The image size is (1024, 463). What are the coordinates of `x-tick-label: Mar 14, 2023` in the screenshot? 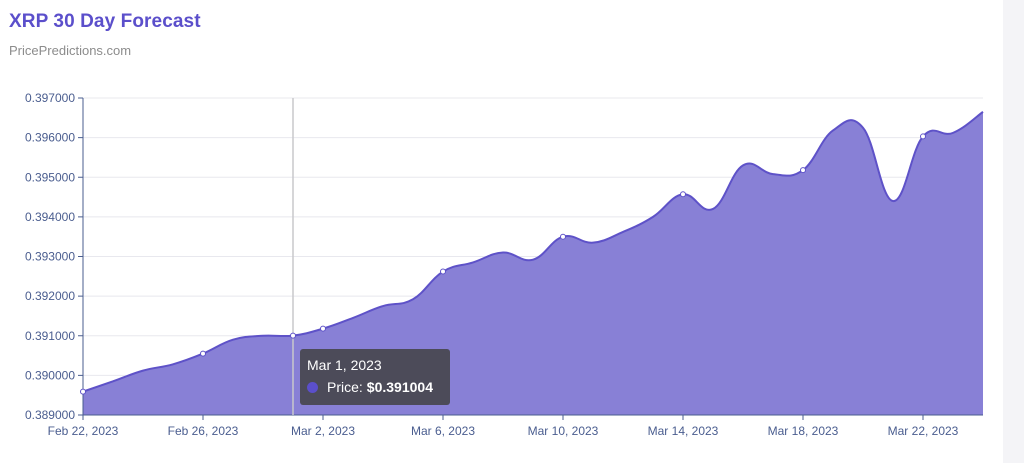 It's located at (683, 431).